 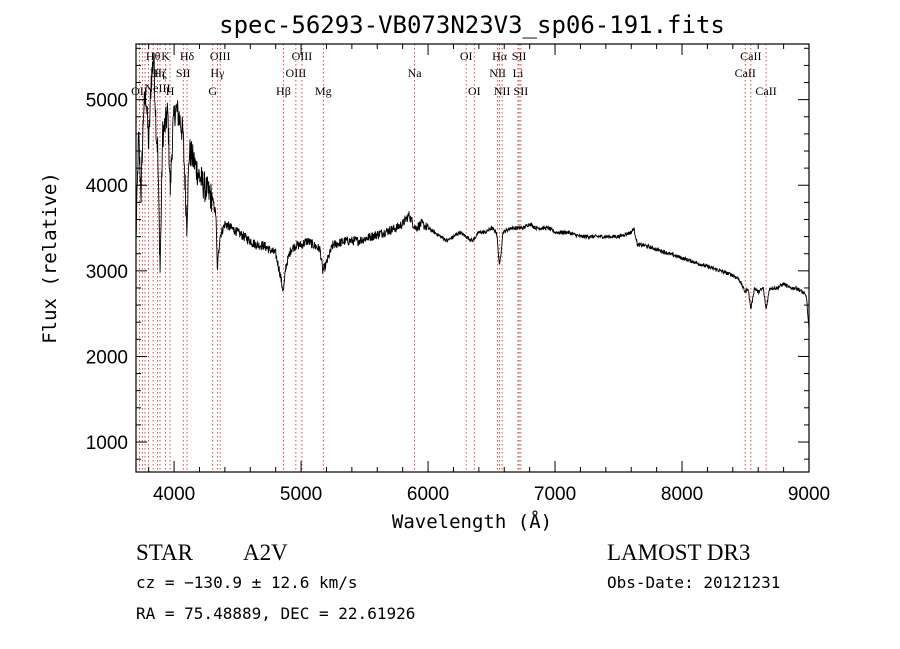 I want to click on line-marker-label: Hα, so click(x=500, y=56).